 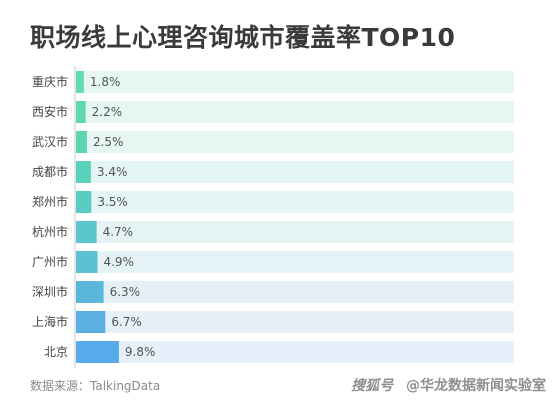 What do you see at coordinates (372, 386) in the screenshot?
I see `brand-logo: 搜狐号` at bounding box center [372, 386].